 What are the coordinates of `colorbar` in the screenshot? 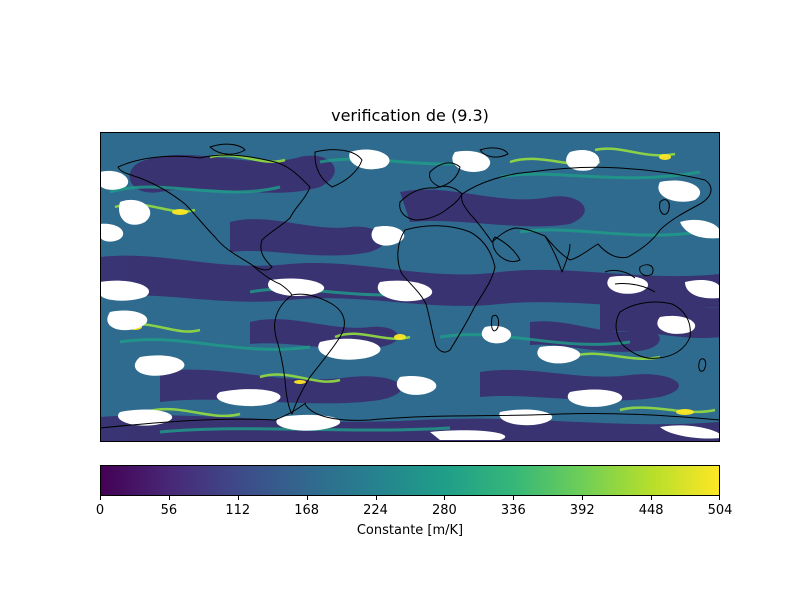 It's located at (410, 480).